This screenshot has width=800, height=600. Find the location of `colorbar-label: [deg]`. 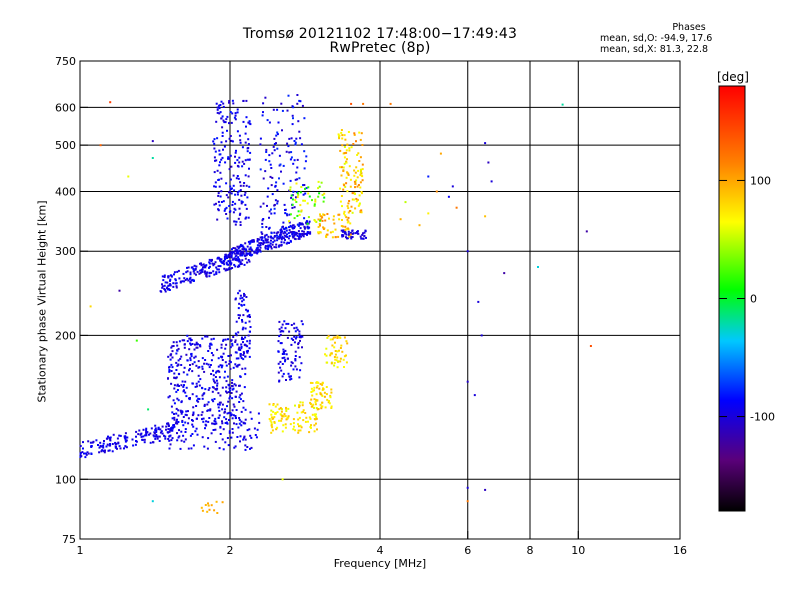

colorbar-label: [deg] is located at coordinates (733, 77).